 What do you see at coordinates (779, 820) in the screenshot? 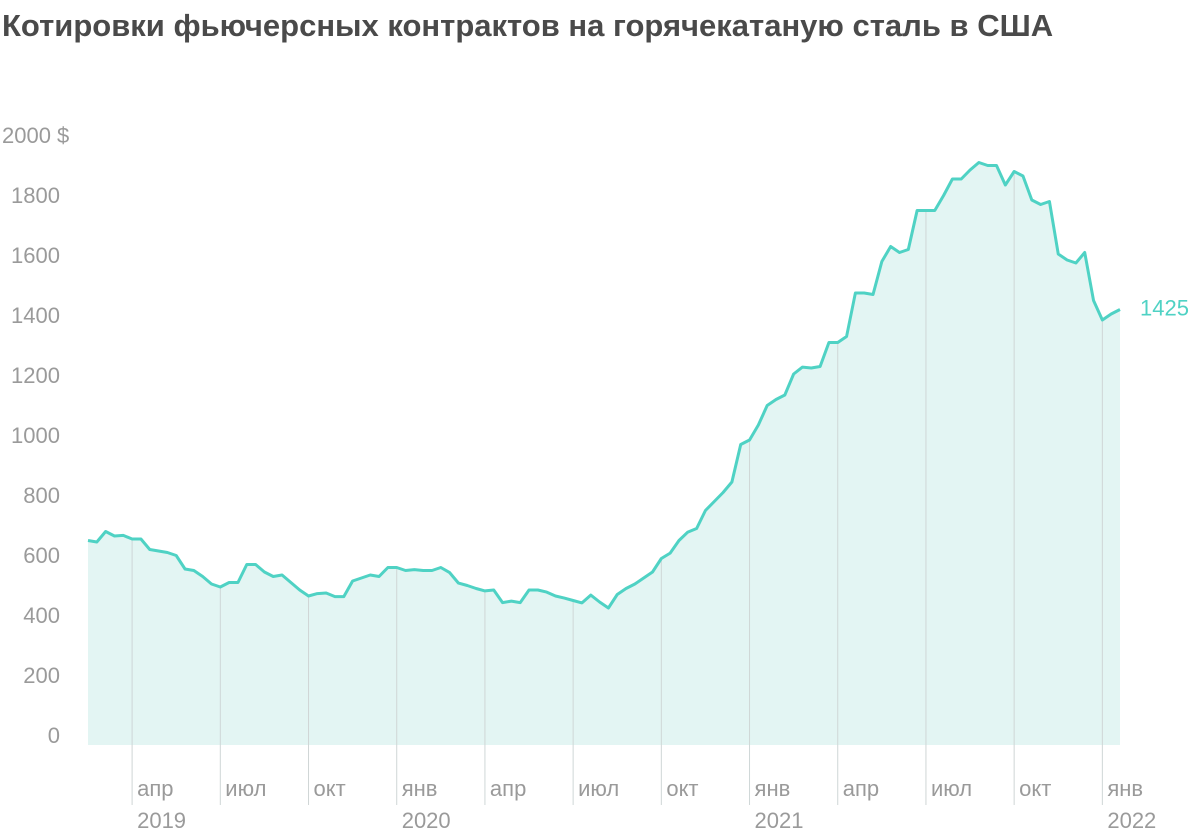
I see `x-year-label: 2021` at bounding box center [779, 820].